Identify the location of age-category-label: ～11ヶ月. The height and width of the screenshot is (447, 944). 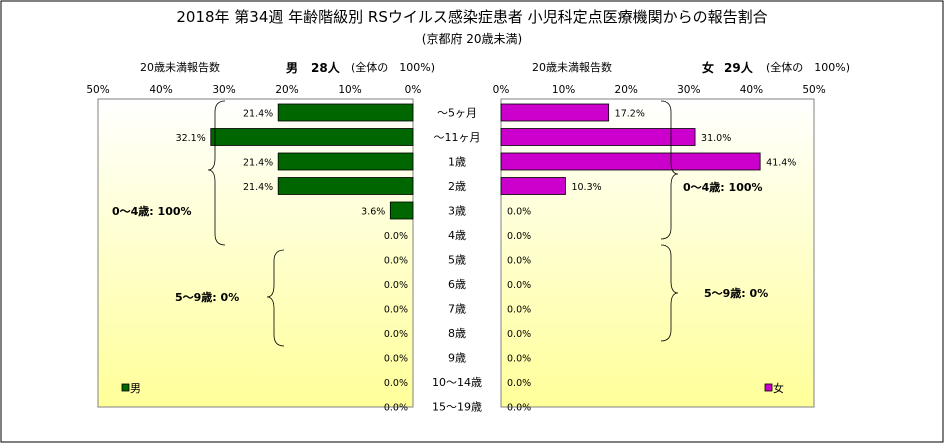
(457, 137).